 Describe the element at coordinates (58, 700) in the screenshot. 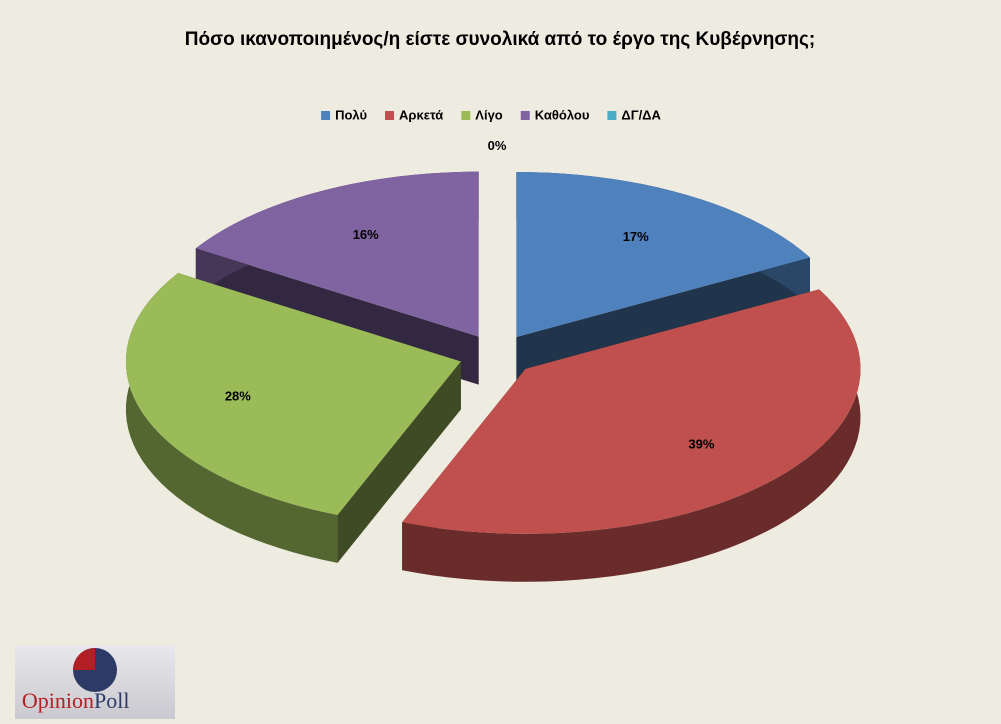

I see `logo-text: Opinion` at that location.